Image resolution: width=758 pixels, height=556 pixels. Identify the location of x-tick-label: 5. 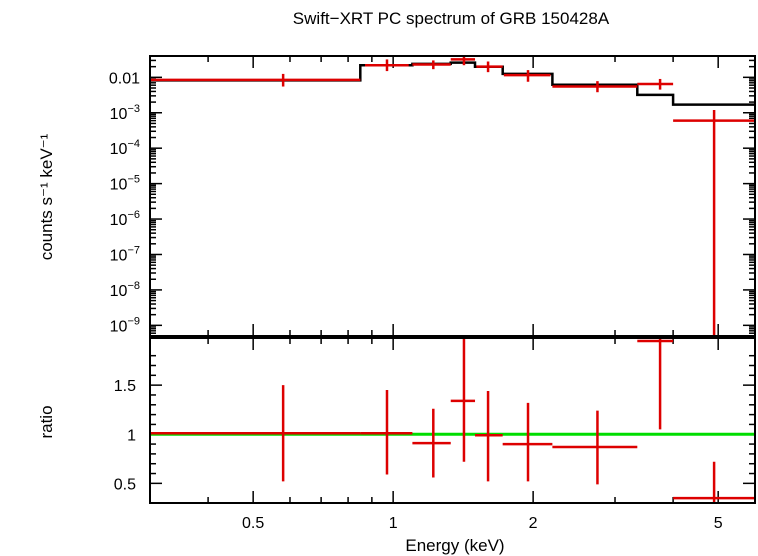
(718, 523).